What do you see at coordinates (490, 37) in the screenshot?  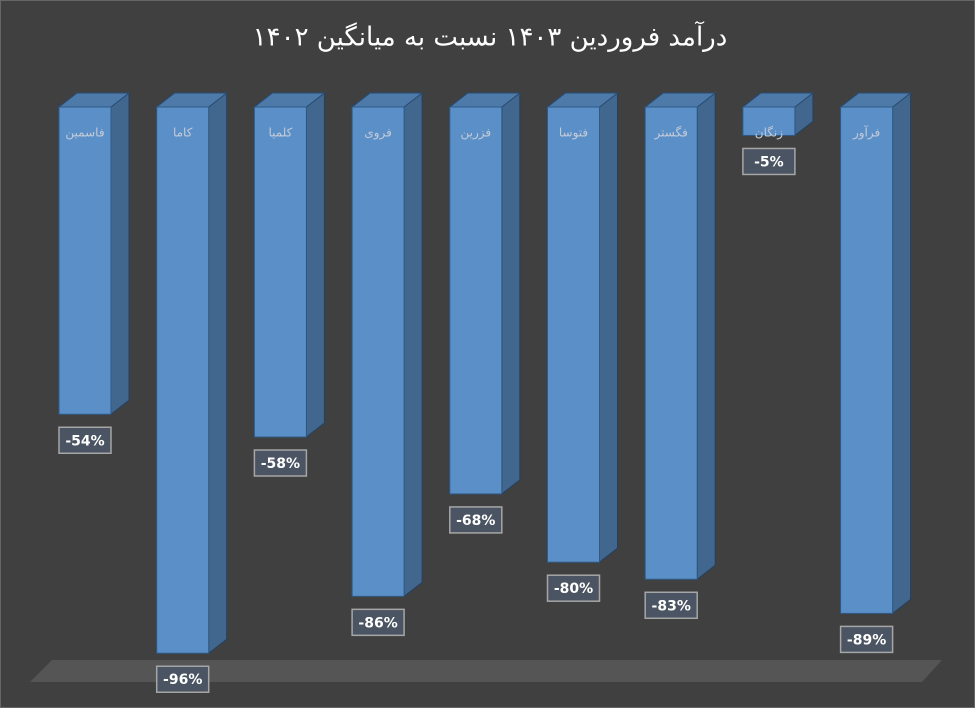 I see `chart-title: درآمد فروردین ۱۴۰۳ نسبت به میانگین ۱۴۰۲` at bounding box center [490, 37].